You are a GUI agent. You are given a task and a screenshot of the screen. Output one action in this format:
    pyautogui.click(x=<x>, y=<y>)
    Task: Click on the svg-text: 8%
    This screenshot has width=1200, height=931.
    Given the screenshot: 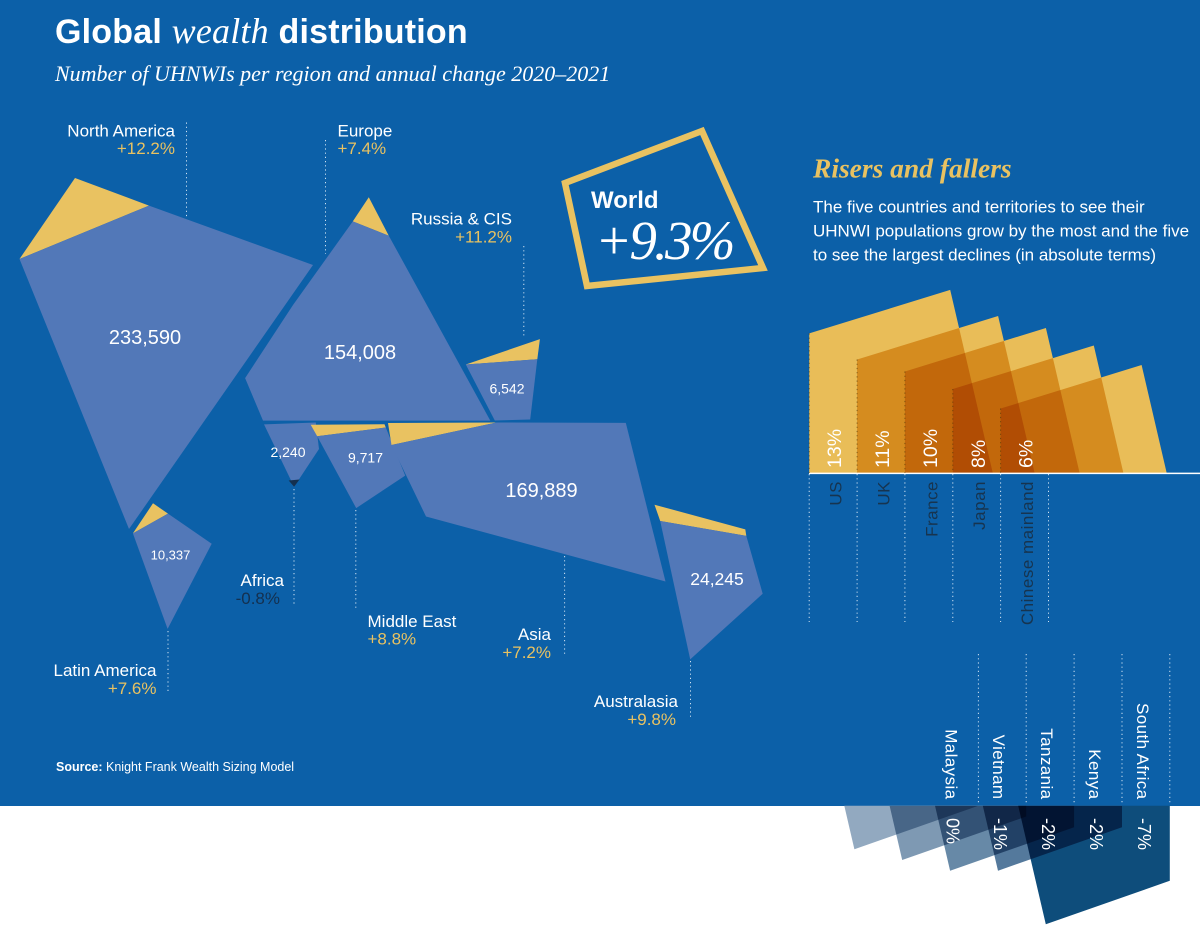 What is the action you would take?
    pyautogui.click(x=979, y=454)
    